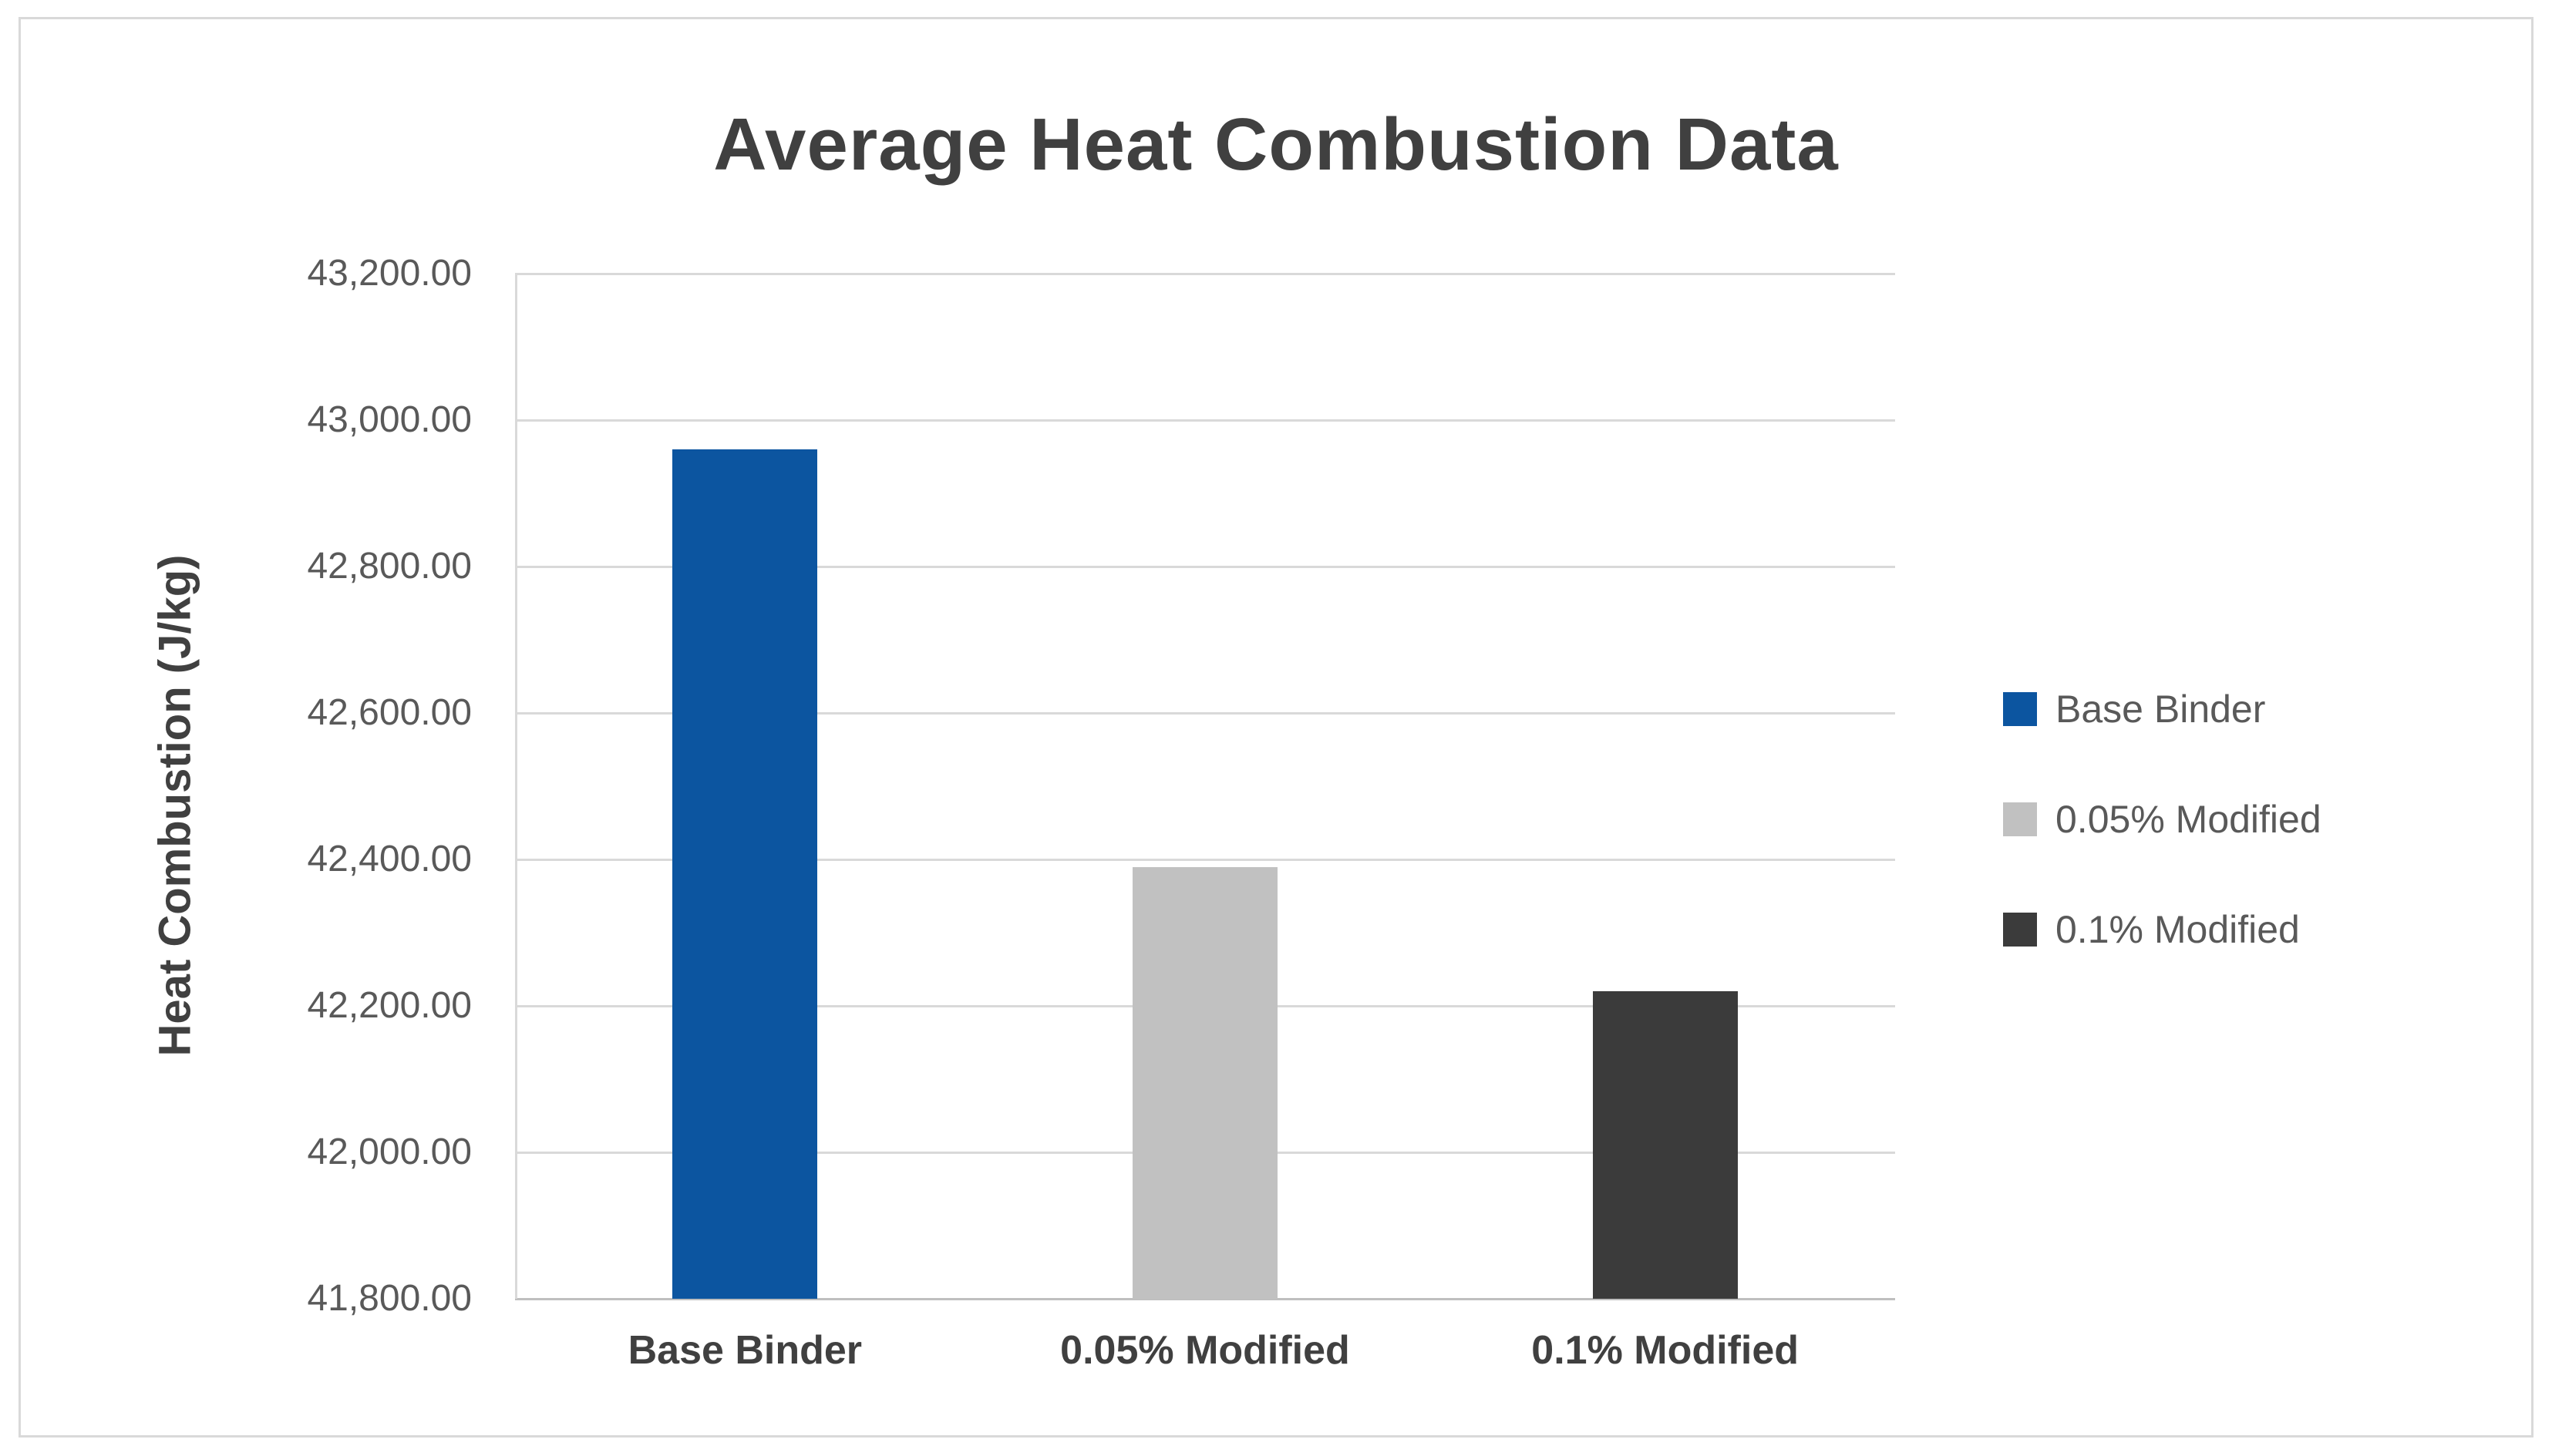 The width and height of the screenshot is (2552, 1456). What do you see at coordinates (389, 1005) in the screenshot?
I see `y-tick-label: 42,200.00` at bounding box center [389, 1005].